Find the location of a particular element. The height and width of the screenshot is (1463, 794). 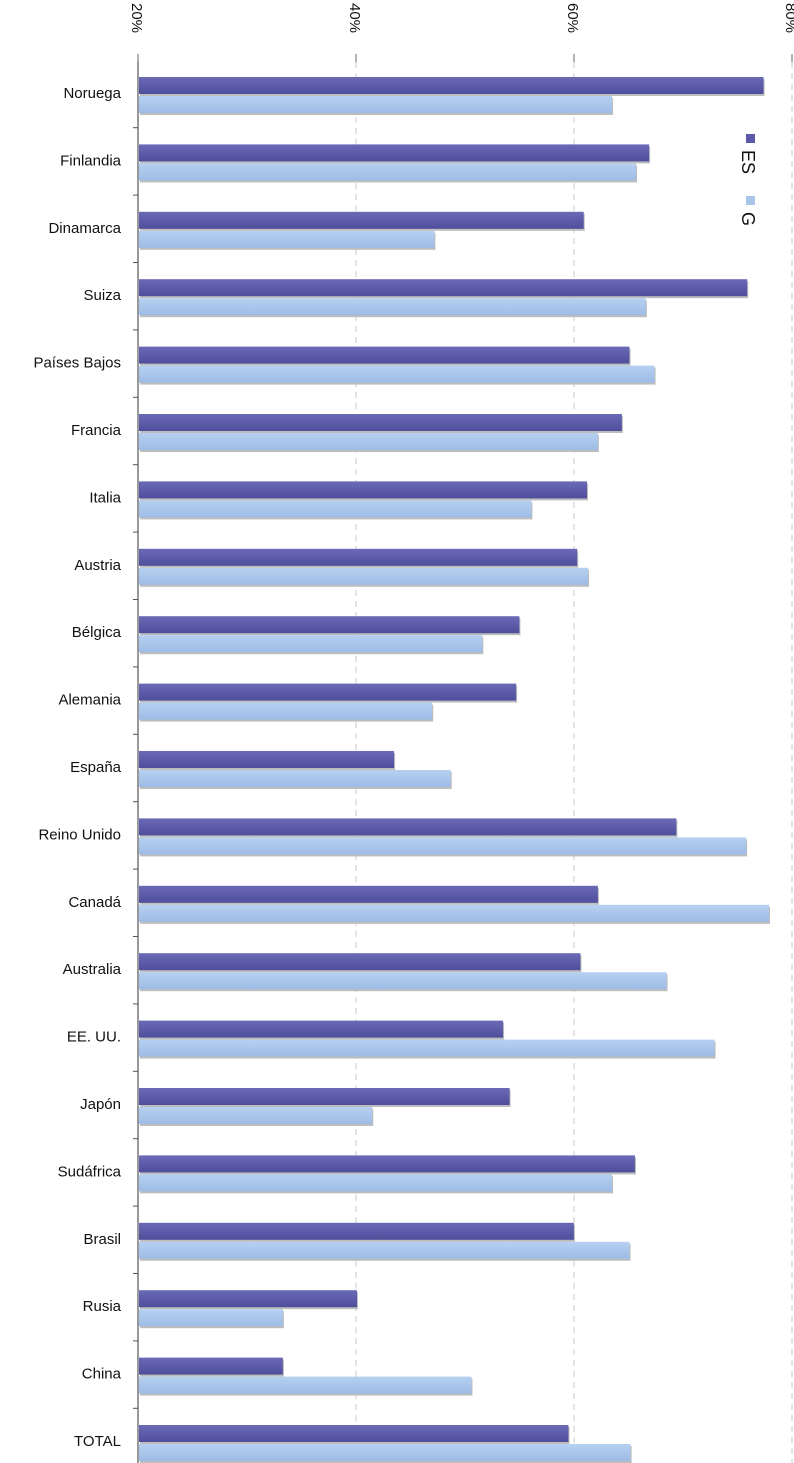

bar-es-japon is located at coordinates (324, 1096).